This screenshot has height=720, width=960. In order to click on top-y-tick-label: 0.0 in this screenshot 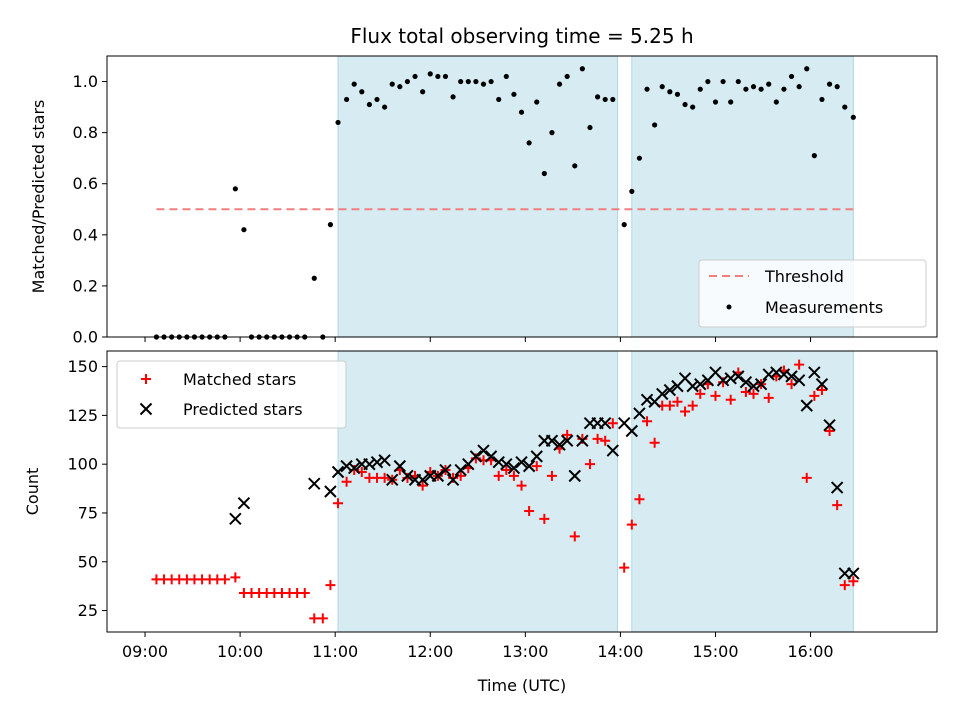, I will do `click(85, 337)`.